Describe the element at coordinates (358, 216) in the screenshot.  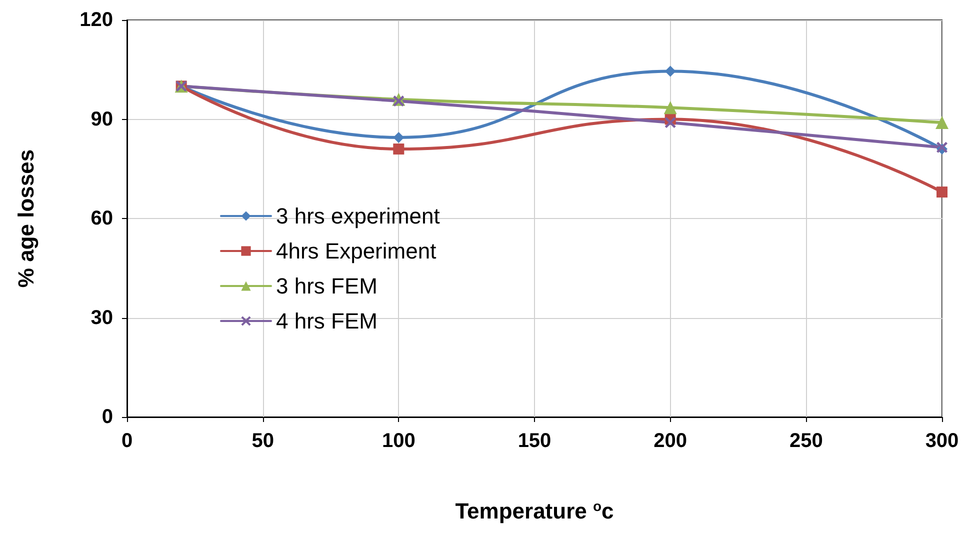
I see `legend-label: 3 hrs experiment` at that location.